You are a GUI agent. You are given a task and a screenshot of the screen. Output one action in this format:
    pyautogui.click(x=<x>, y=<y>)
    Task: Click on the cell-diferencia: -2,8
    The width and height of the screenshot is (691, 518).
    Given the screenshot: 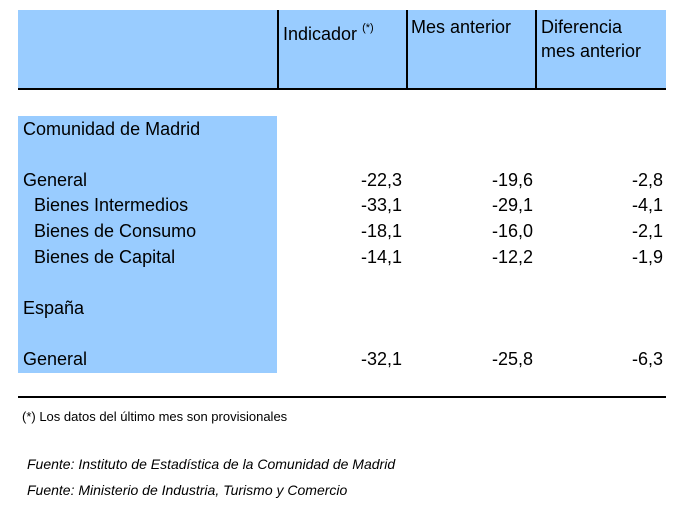 What is the action you would take?
    pyautogui.click(x=647, y=180)
    